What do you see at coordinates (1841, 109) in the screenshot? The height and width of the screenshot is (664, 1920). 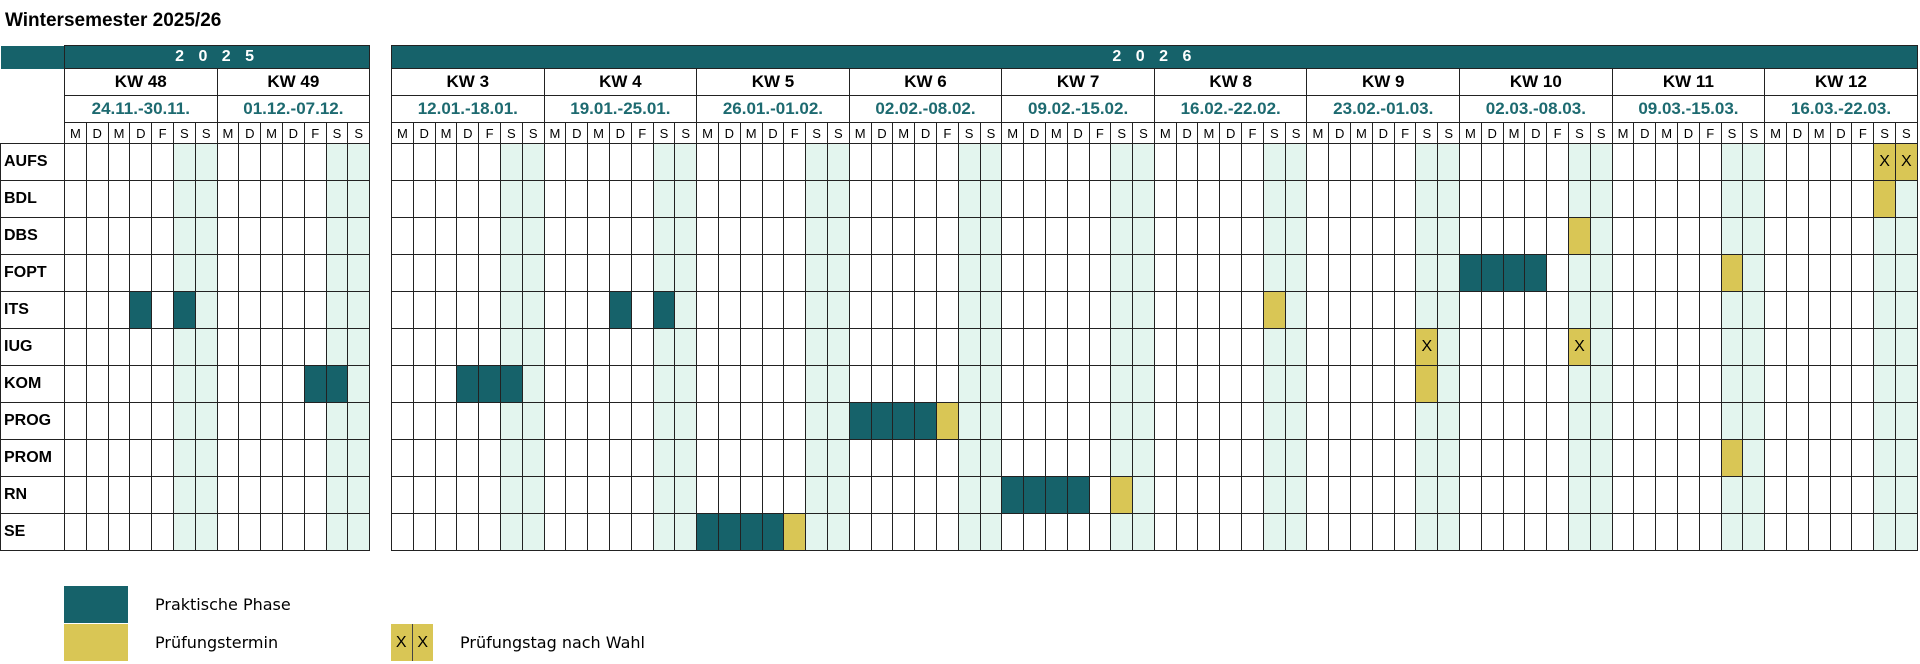 I see `week-dates: 16.03.-22.03.` at bounding box center [1841, 109].